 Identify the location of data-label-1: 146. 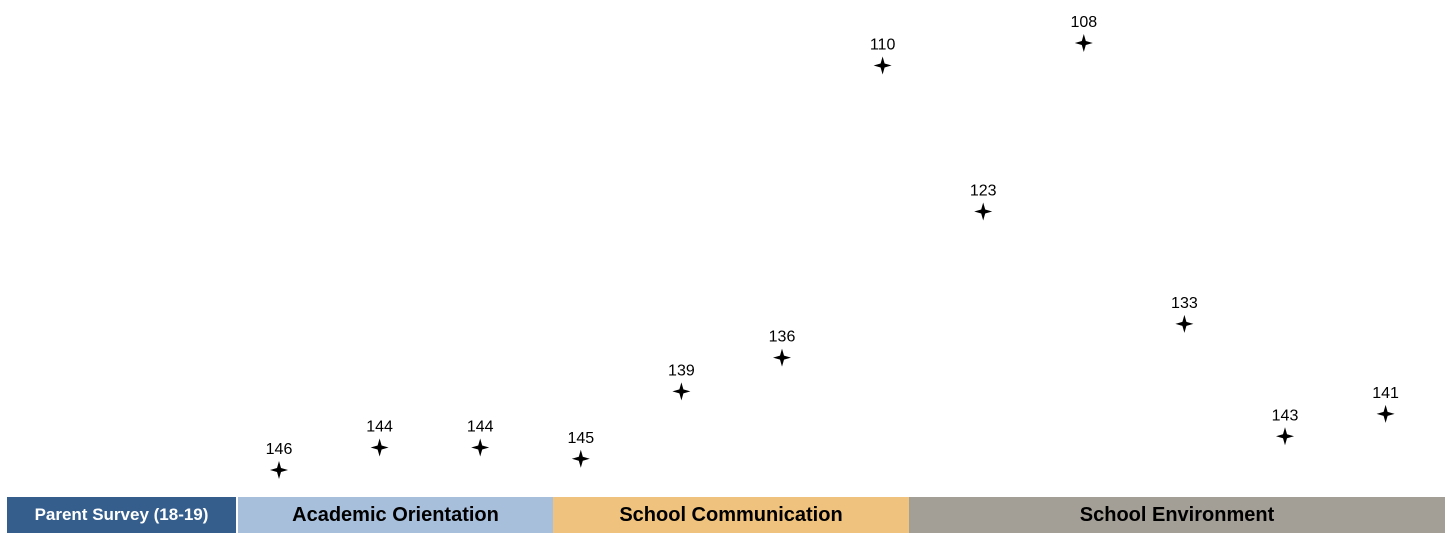
(279, 449).